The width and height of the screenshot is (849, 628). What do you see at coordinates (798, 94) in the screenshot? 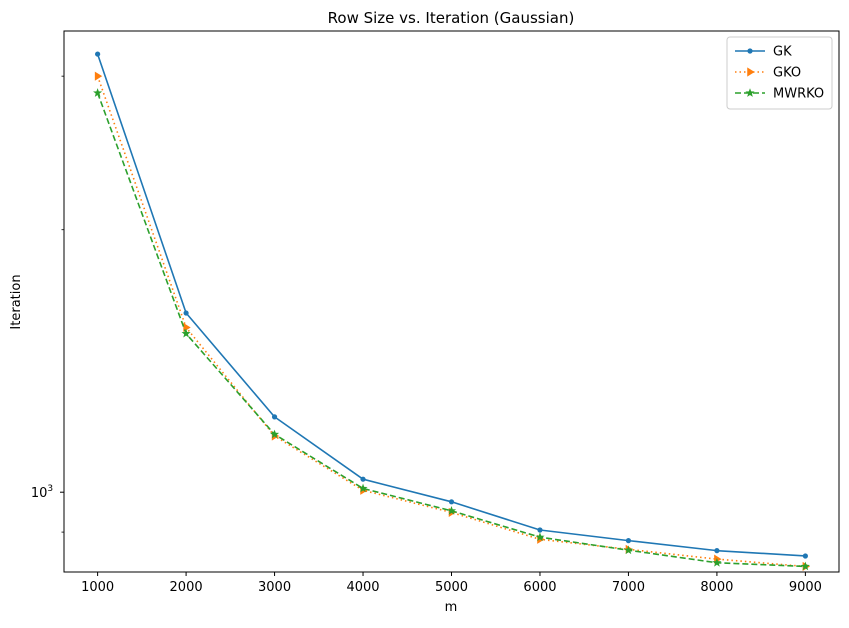
I see `legend-label-mwrko: MWRKO` at bounding box center [798, 94].